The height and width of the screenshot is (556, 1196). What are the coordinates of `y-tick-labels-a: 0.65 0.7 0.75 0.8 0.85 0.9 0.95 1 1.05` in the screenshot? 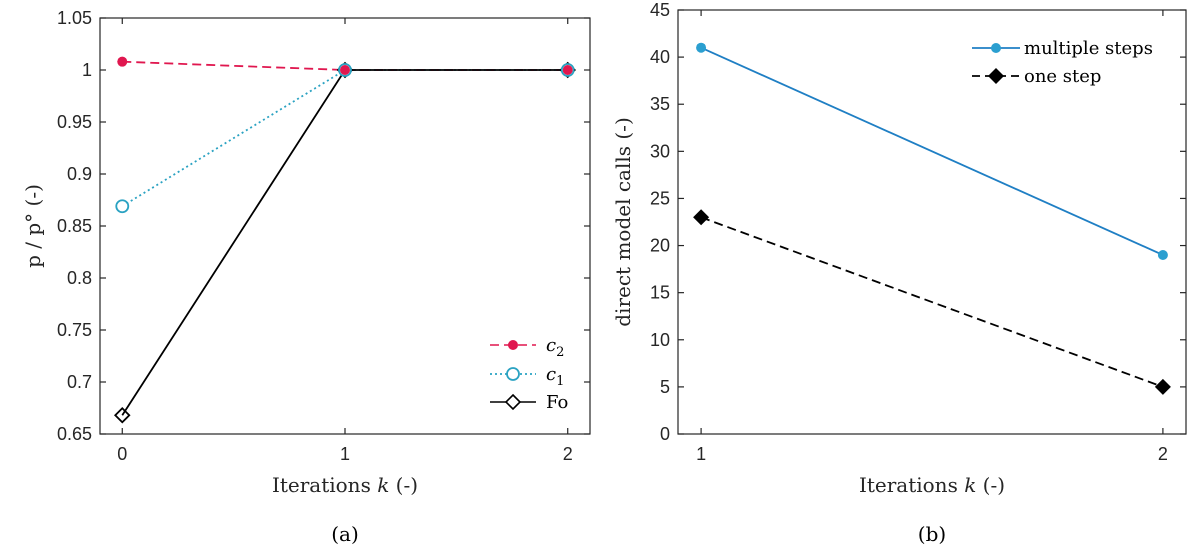 It's located at (74, 226).